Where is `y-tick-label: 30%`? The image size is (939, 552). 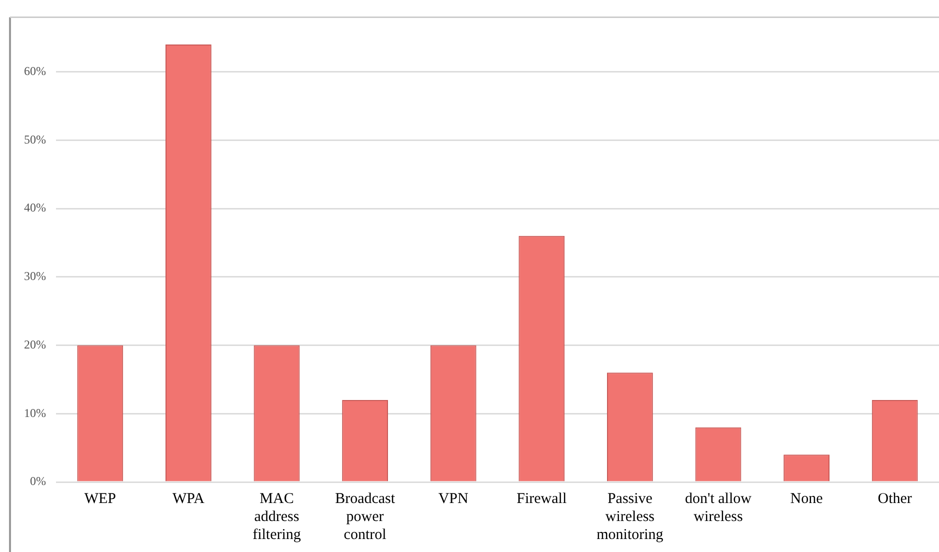
y-tick-label: 30% is located at coordinates (35, 276).